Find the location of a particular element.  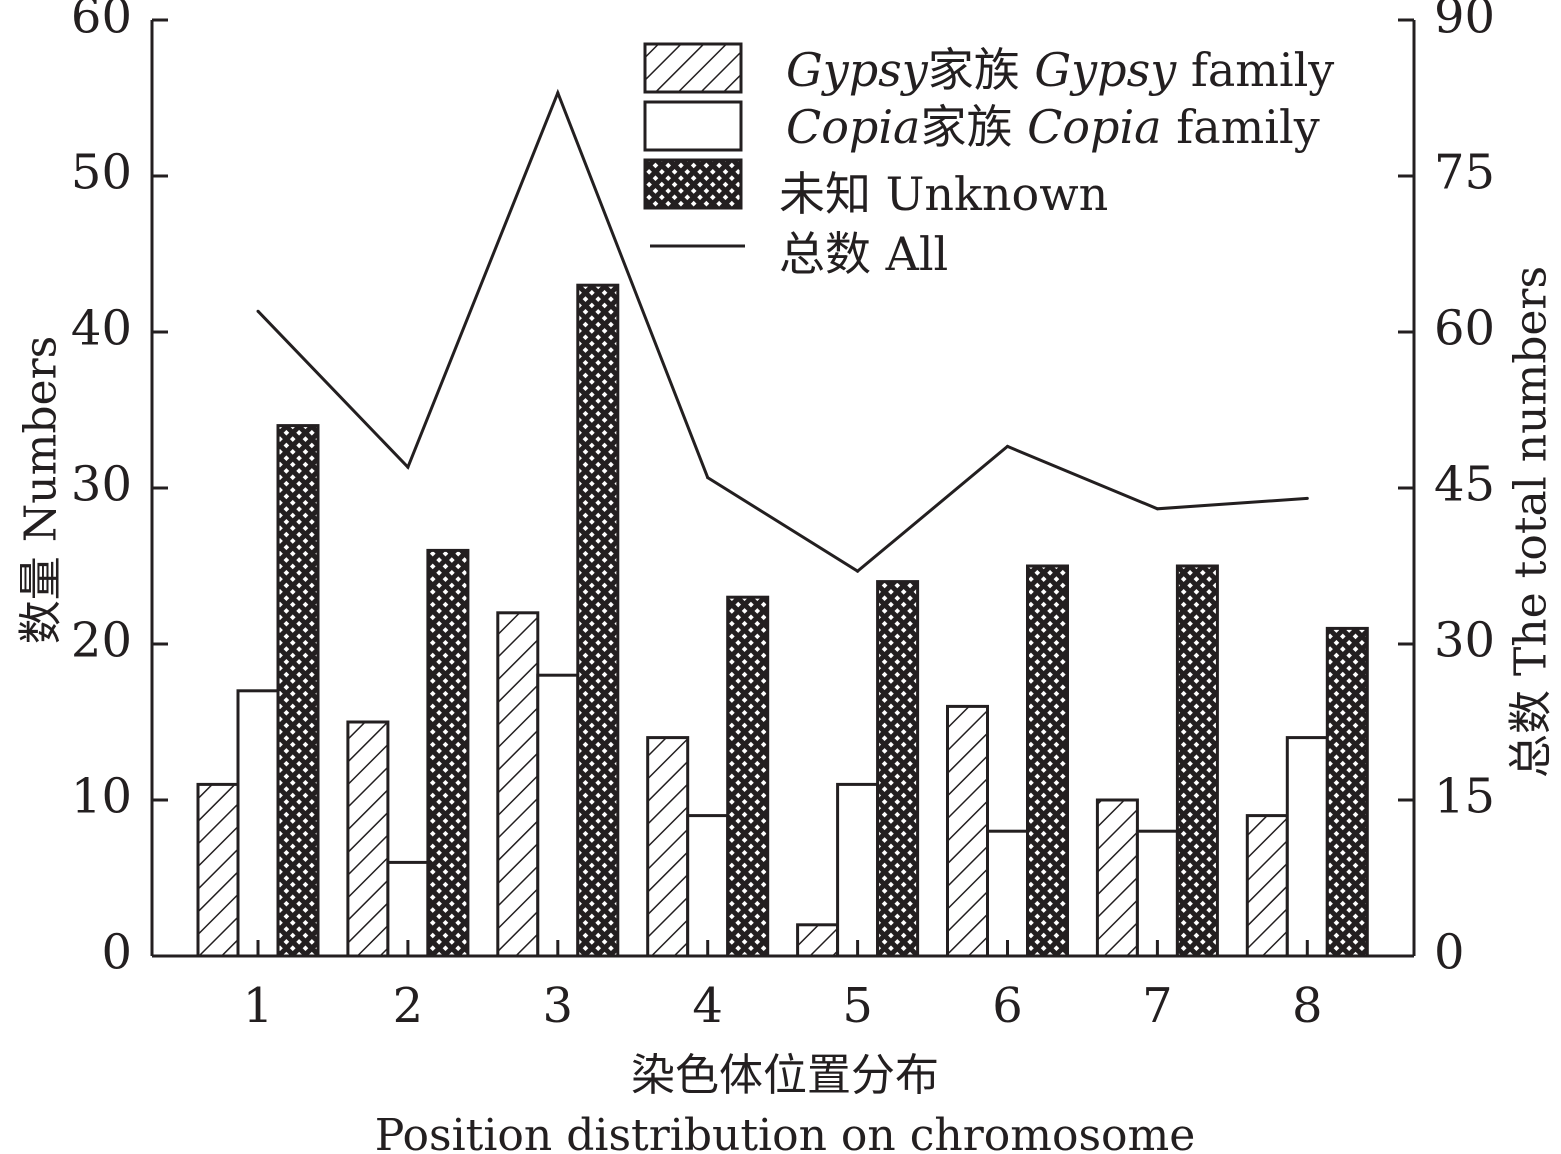

y2-tick-label: 30 is located at coordinates (1464, 641).